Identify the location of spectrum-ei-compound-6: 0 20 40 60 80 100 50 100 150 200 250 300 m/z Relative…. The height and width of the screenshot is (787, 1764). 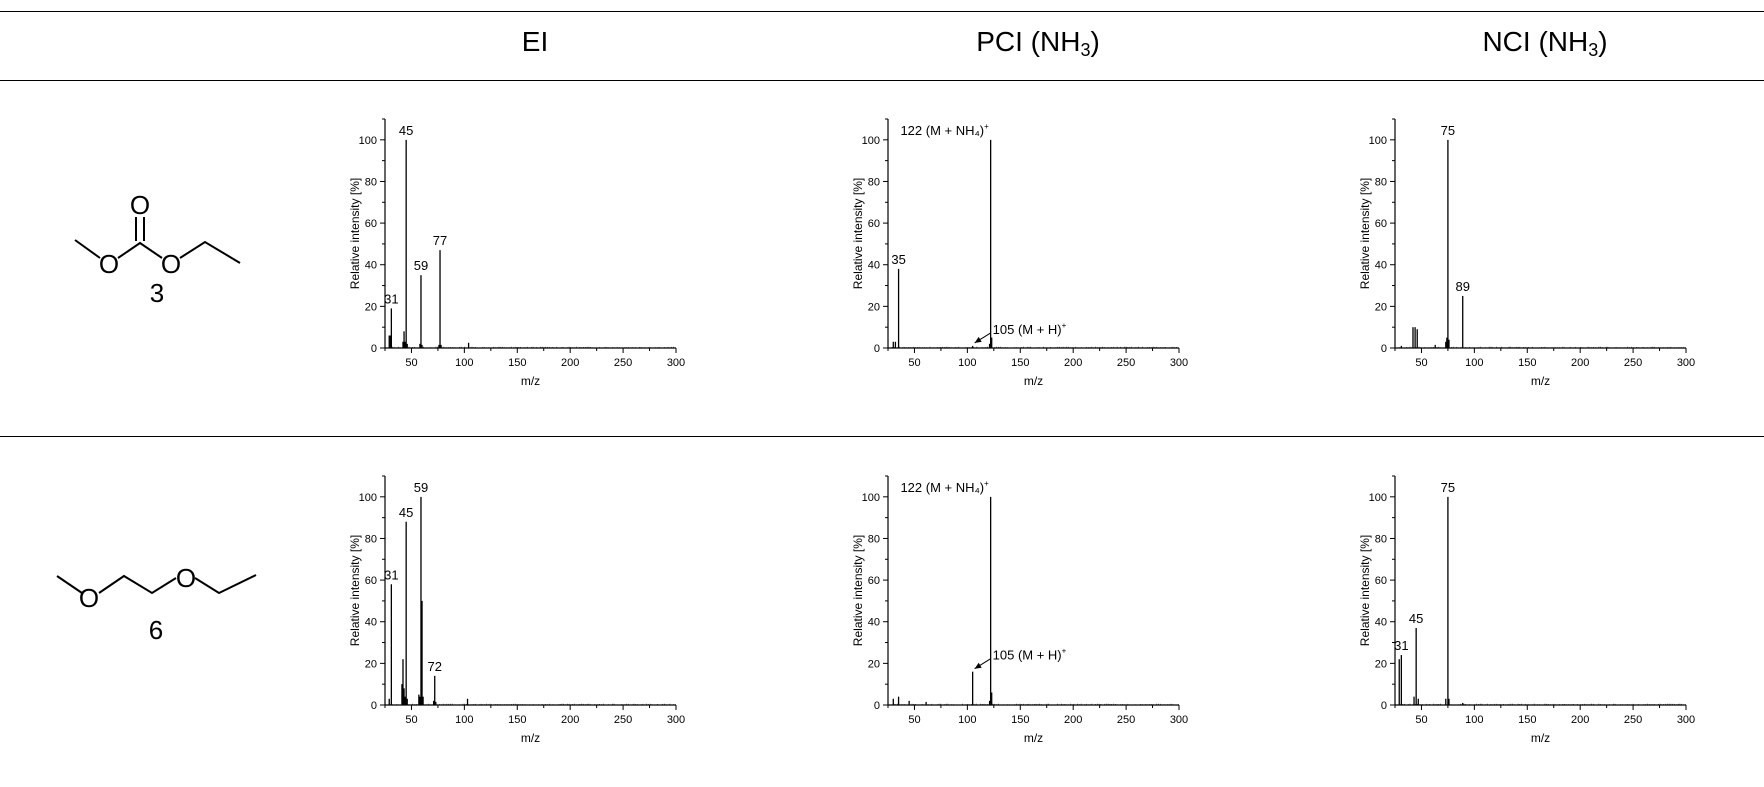
(516, 610).